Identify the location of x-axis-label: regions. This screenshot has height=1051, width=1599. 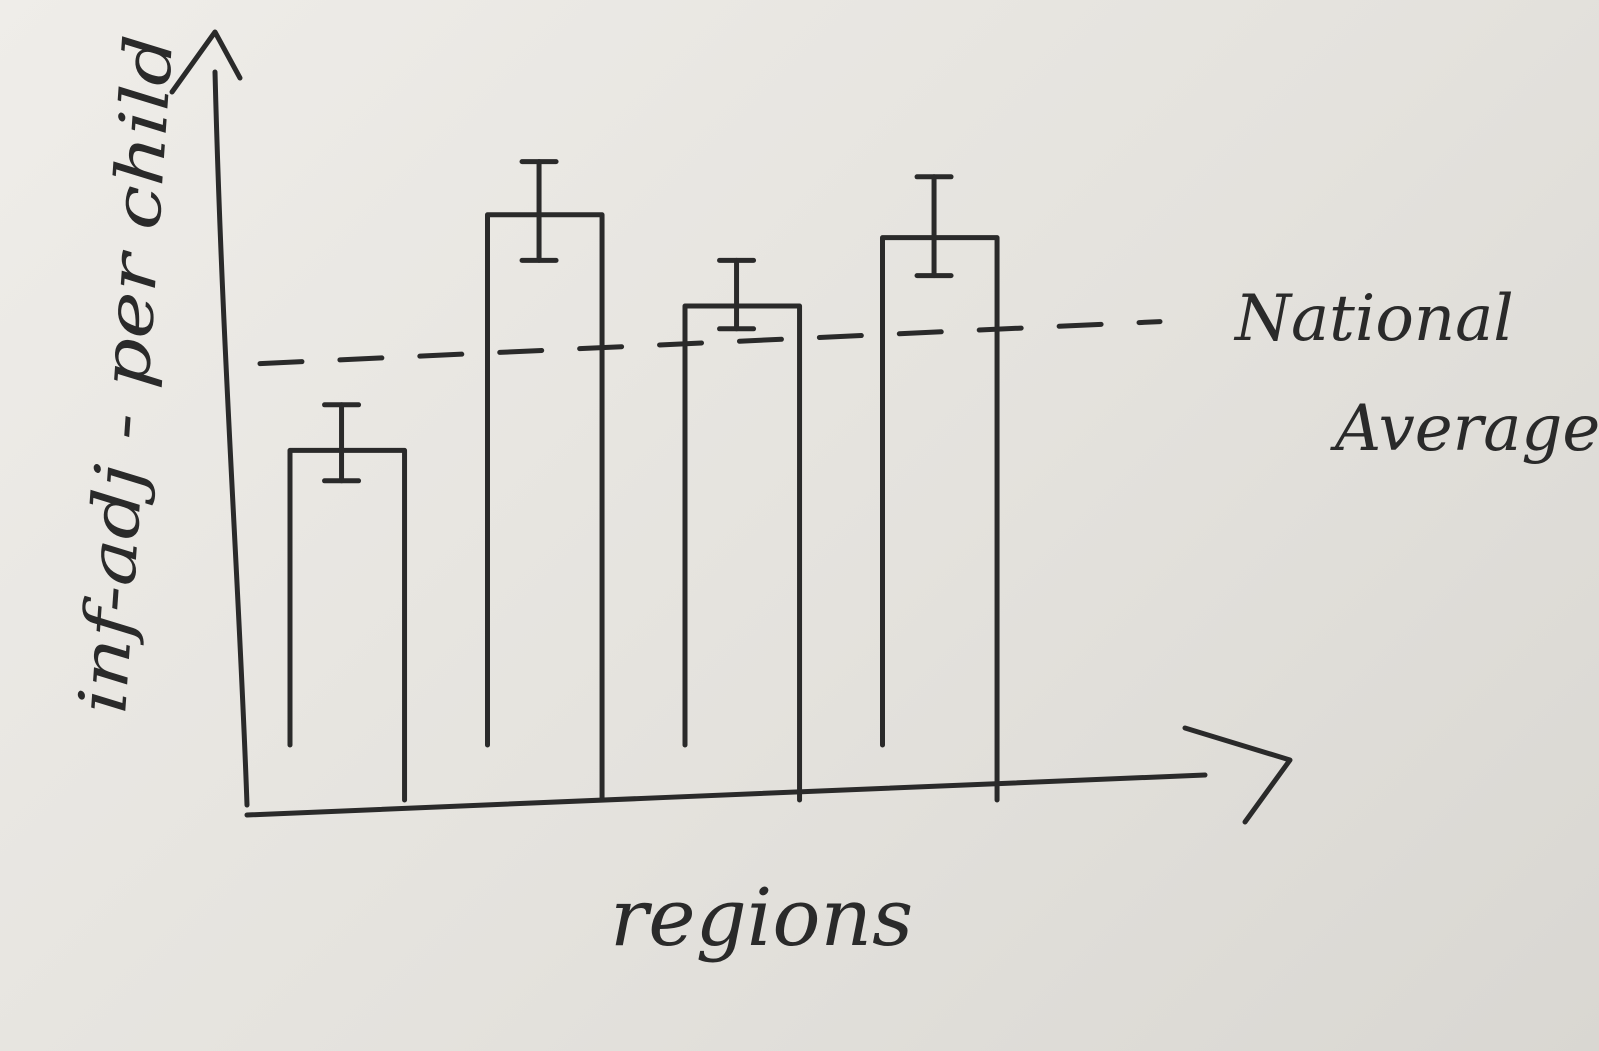
(761, 917).